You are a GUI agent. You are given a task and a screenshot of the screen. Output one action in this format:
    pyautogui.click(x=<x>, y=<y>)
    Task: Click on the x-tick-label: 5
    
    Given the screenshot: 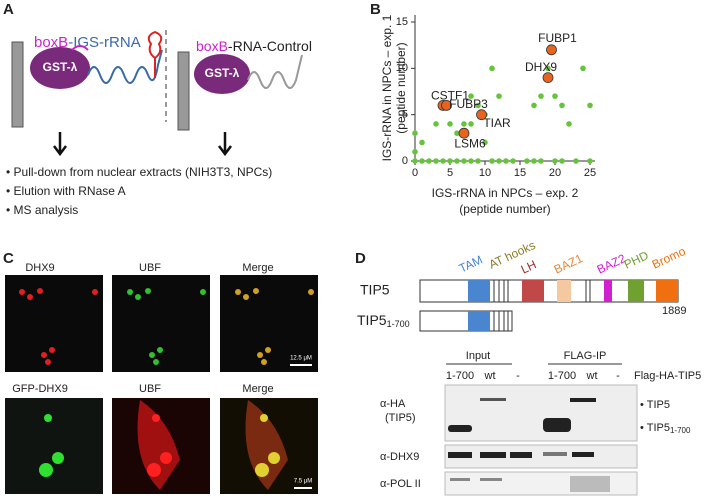 What is the action you would take?
    pyautogui.click(x=450, y=173)
    